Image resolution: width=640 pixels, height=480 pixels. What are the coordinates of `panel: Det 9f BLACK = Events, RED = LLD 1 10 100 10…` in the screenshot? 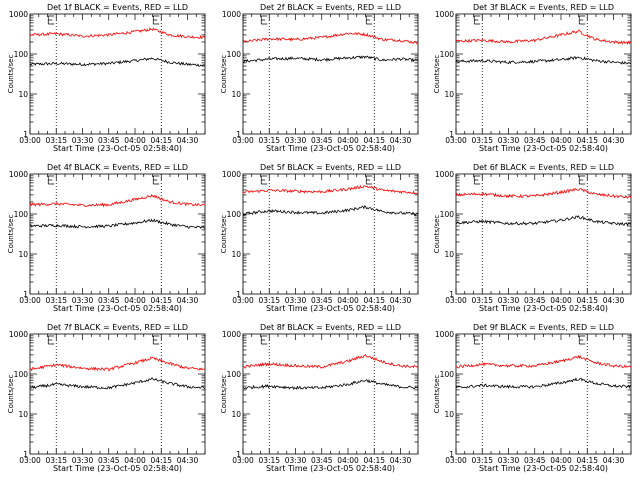 It's located at (532, 398).